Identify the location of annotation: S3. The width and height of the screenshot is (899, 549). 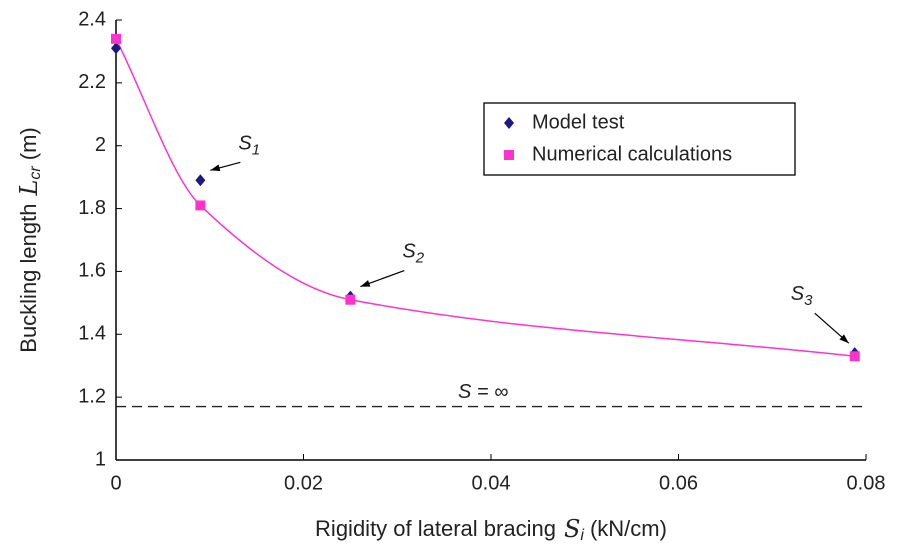
(802, 296).